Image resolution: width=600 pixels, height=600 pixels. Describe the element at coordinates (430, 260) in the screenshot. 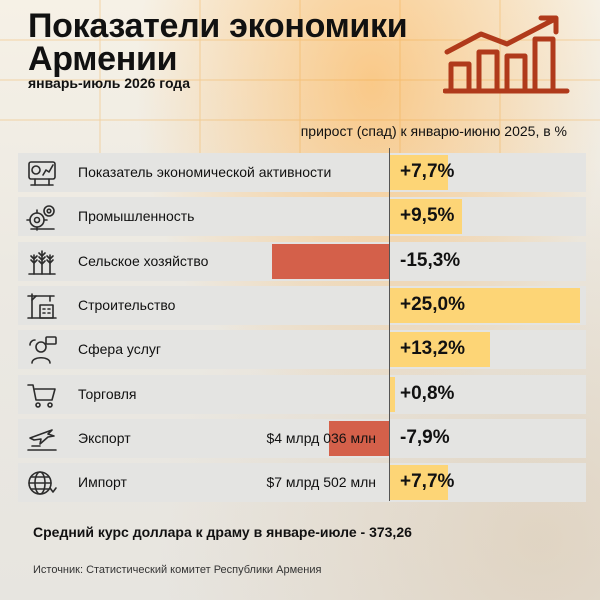

I see `data-label: -15,3%` at that location.